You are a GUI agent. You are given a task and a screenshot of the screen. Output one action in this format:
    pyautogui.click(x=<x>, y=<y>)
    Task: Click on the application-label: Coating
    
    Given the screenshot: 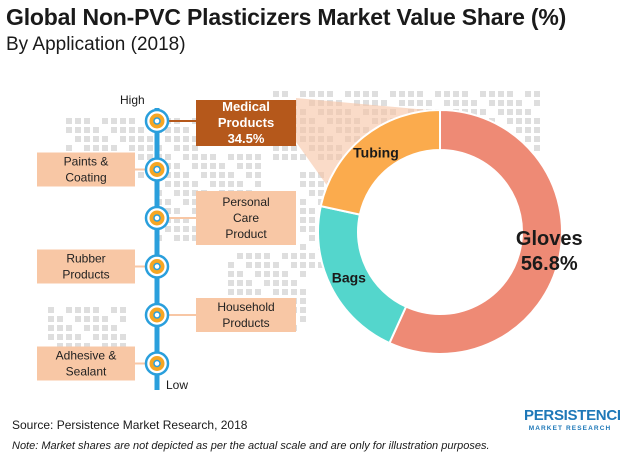 What is the action you would take?
    pyautogui.click(x=85, y=178)
    